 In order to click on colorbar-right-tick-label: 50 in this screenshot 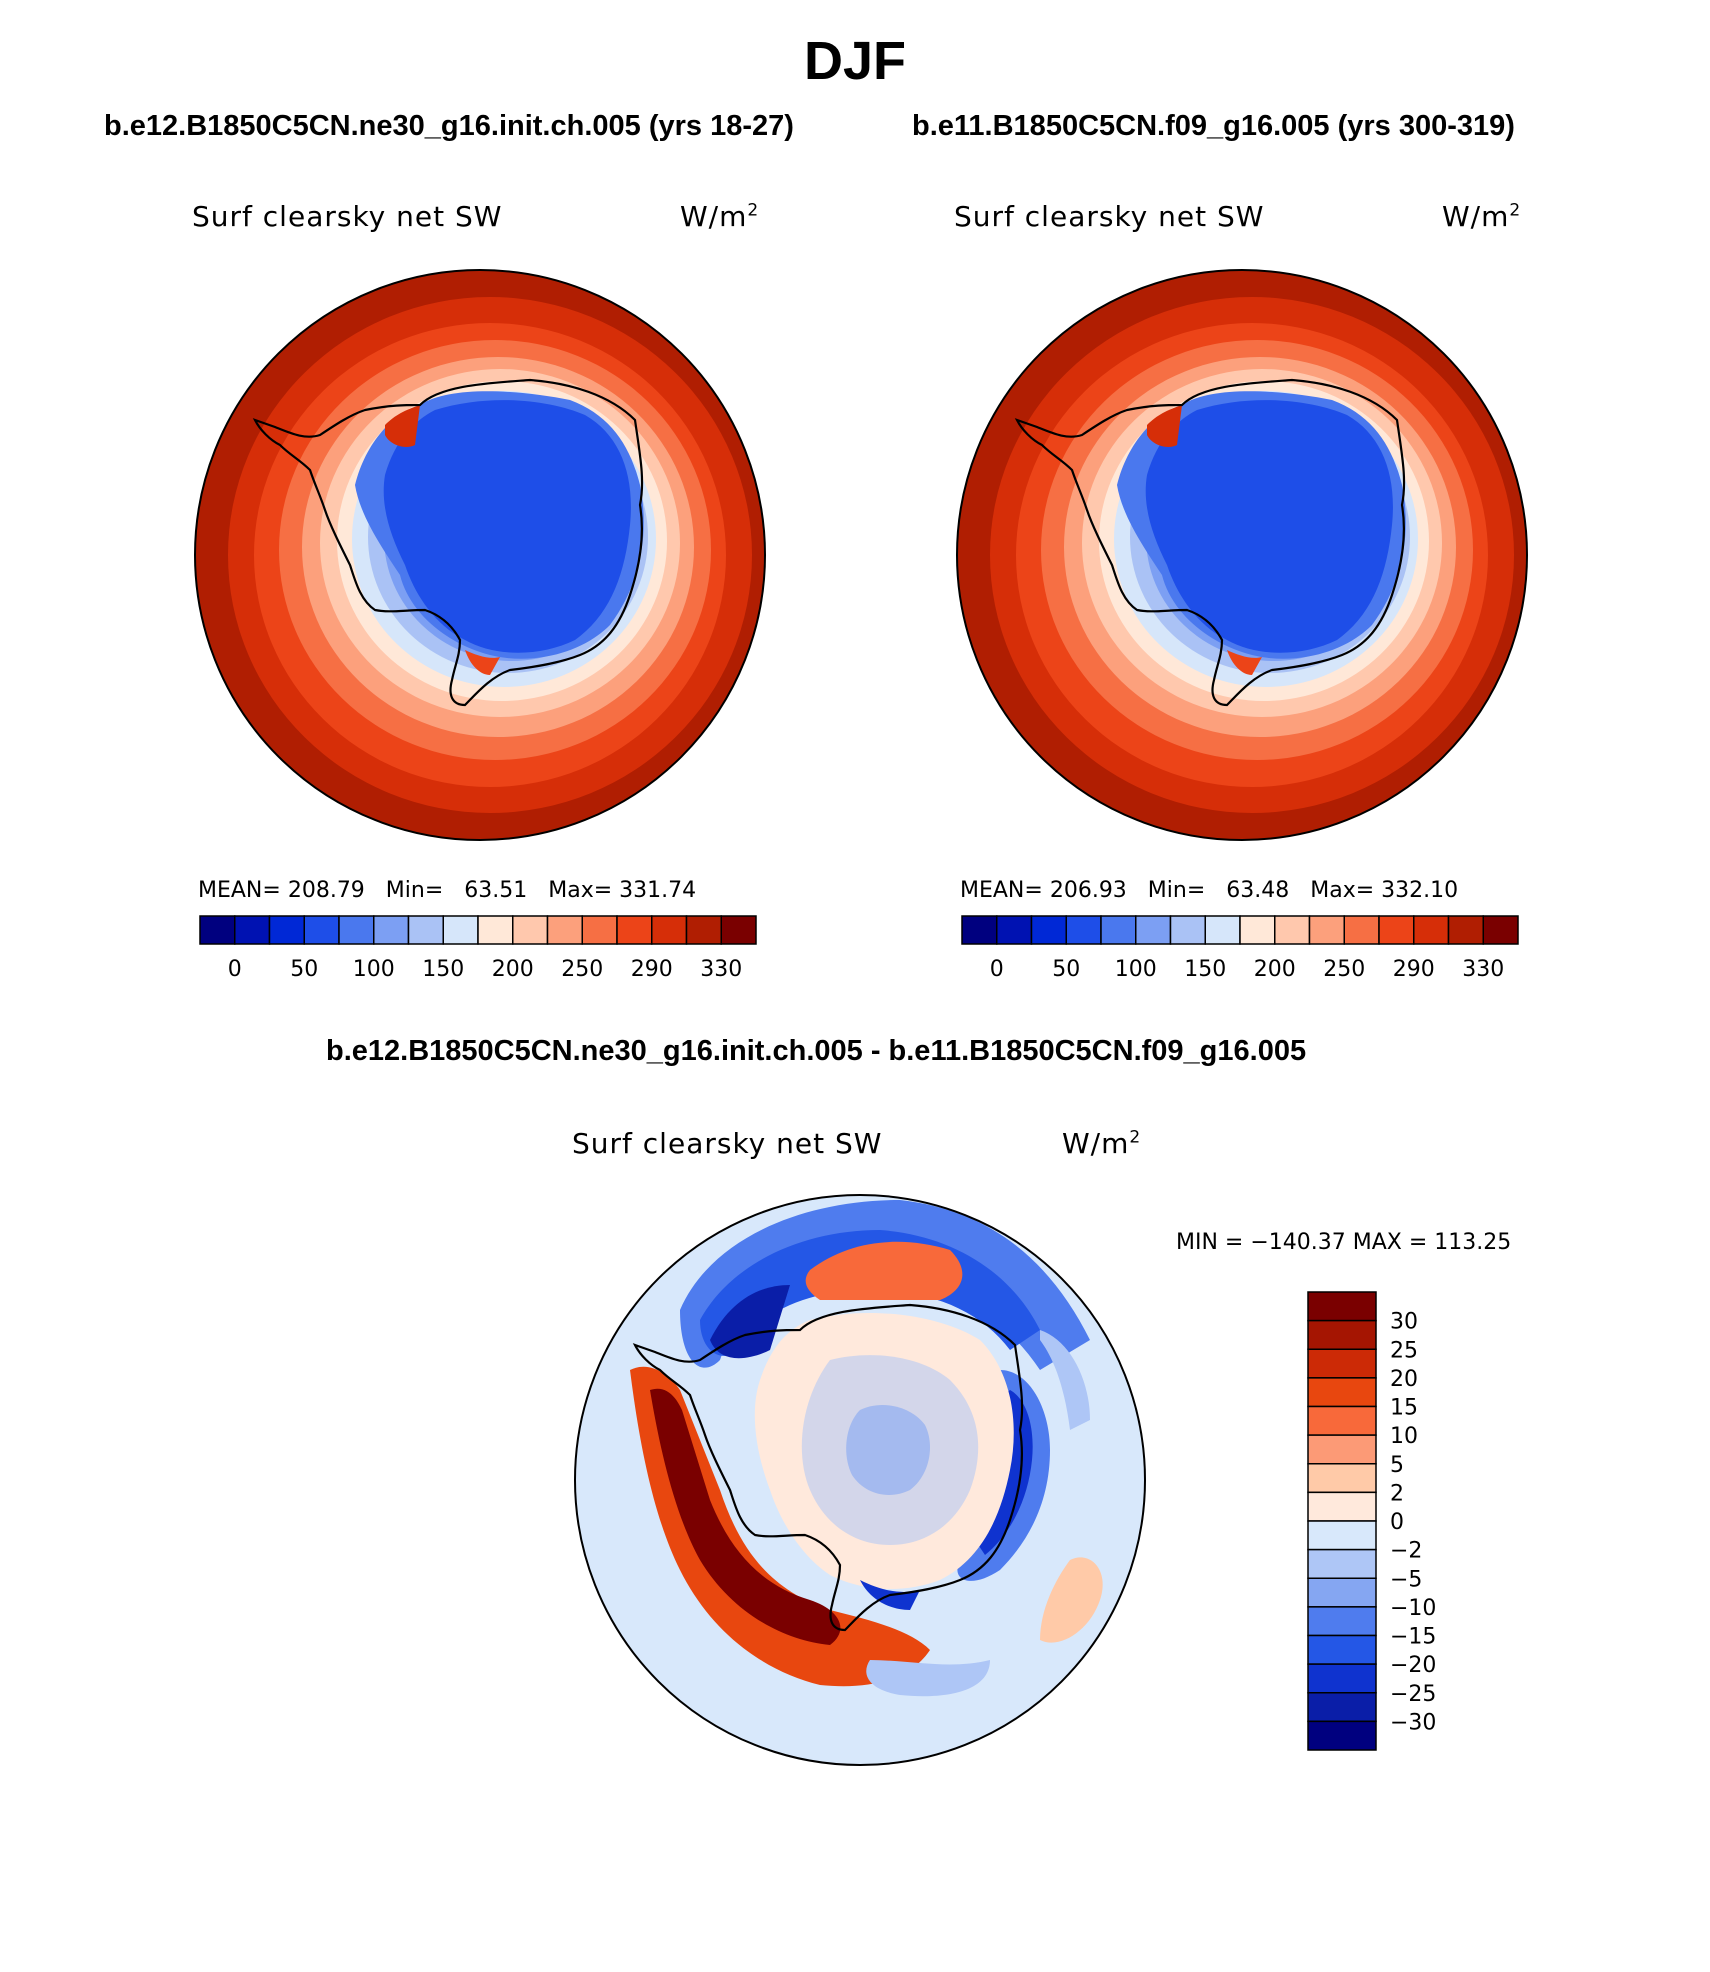, I will do `click(1066, 969)`.